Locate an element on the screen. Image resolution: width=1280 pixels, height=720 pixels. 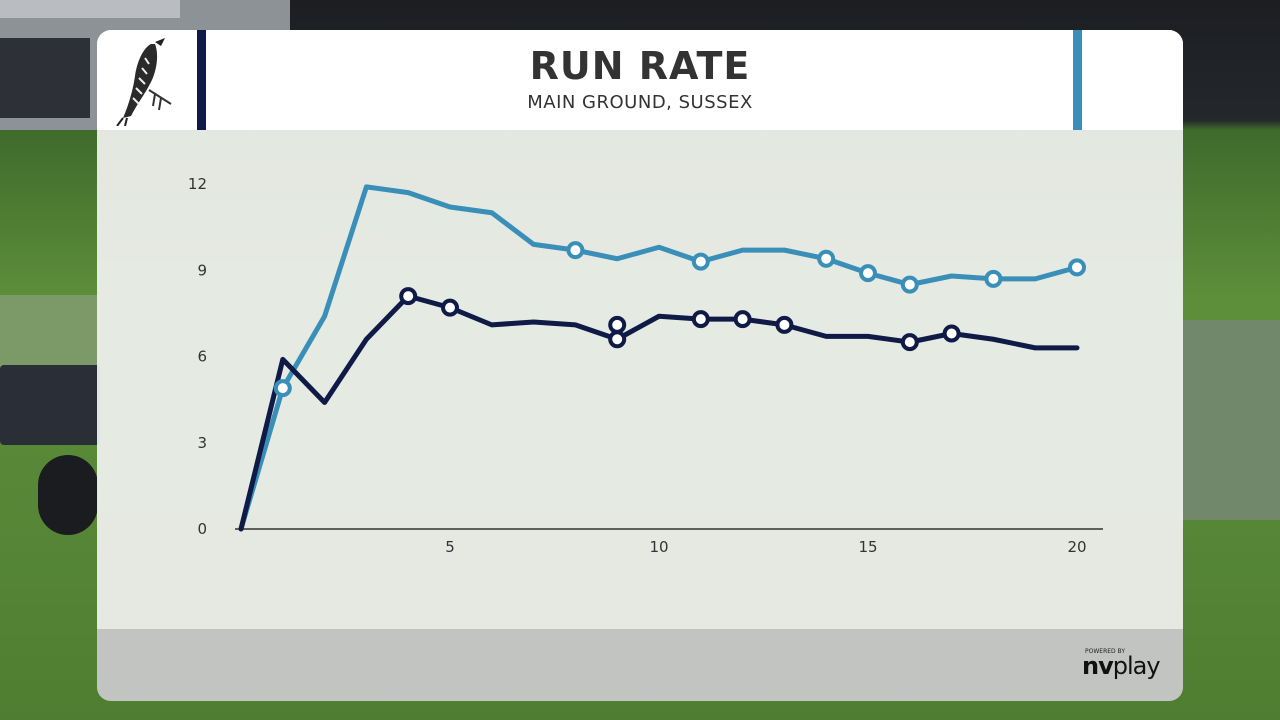
background-machine is located at coordinates (45, 78).